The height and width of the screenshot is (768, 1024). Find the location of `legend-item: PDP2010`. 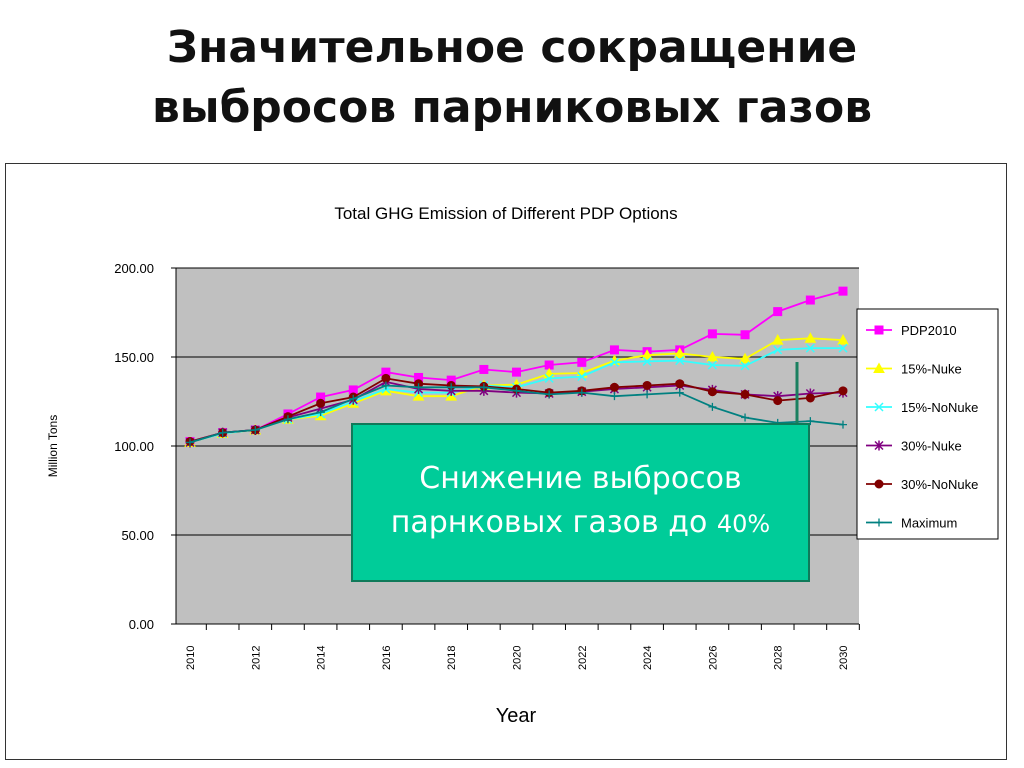

legend-item: PDP2010 is located at coordinates (911, 330).